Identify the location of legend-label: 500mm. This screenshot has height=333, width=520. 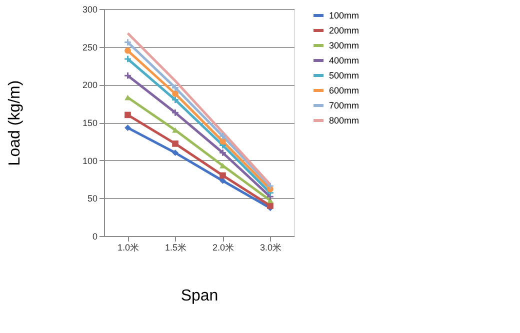
(344, 75).